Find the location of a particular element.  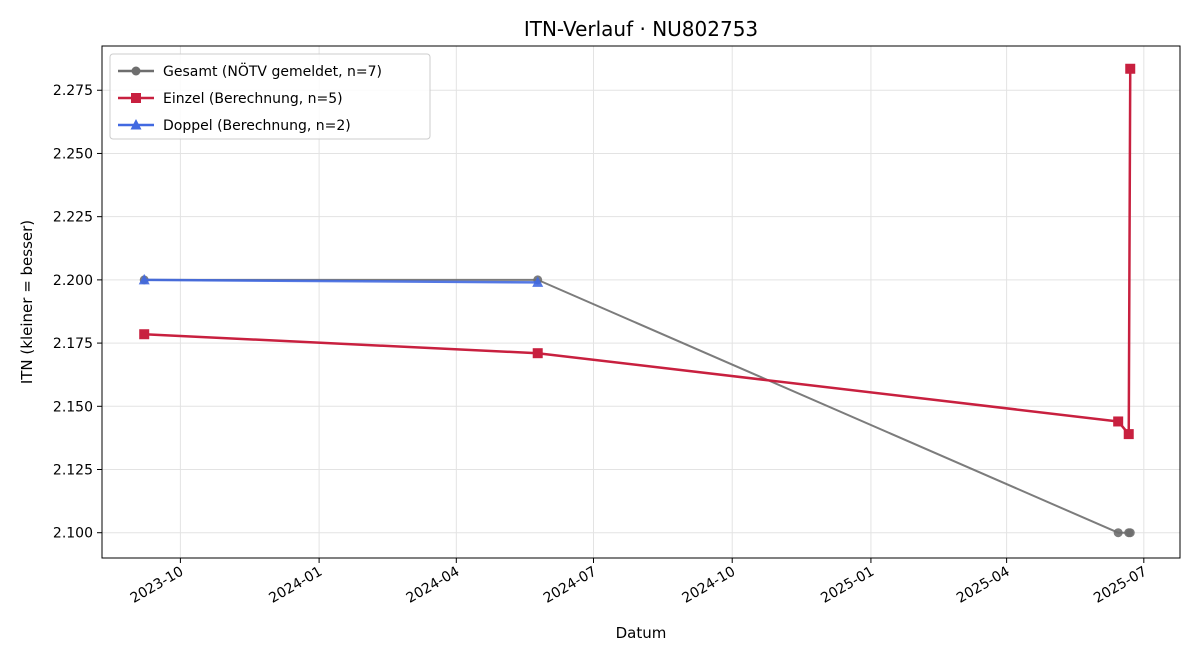

y-tick-label: 2.275 is located at coordinates (73, 91).